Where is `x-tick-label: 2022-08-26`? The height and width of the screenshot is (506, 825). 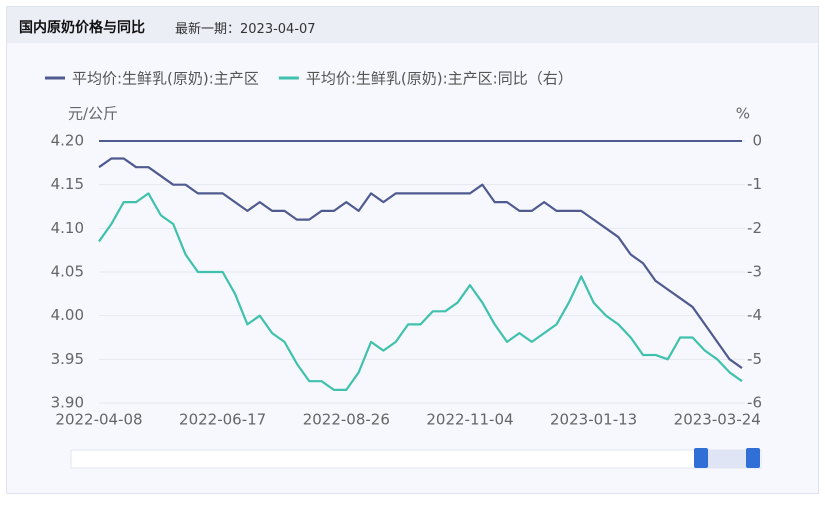
x-tick-label: 2022-08-26 is located at coordinates (346, 420).